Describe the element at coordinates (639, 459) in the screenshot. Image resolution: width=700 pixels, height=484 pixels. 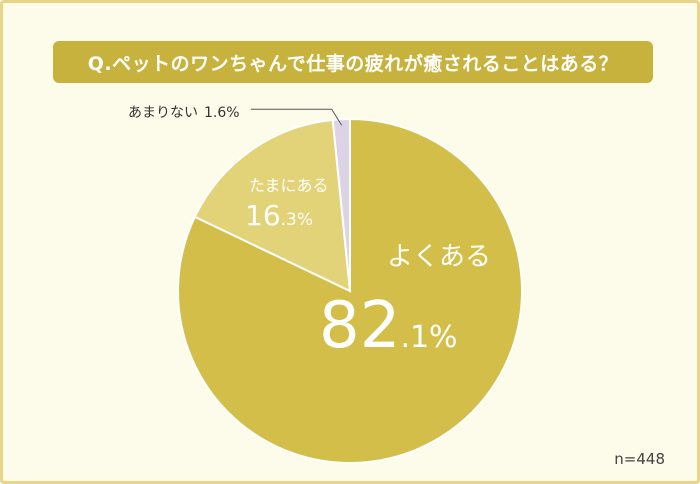
I see `sample-size: n=448` at that location.